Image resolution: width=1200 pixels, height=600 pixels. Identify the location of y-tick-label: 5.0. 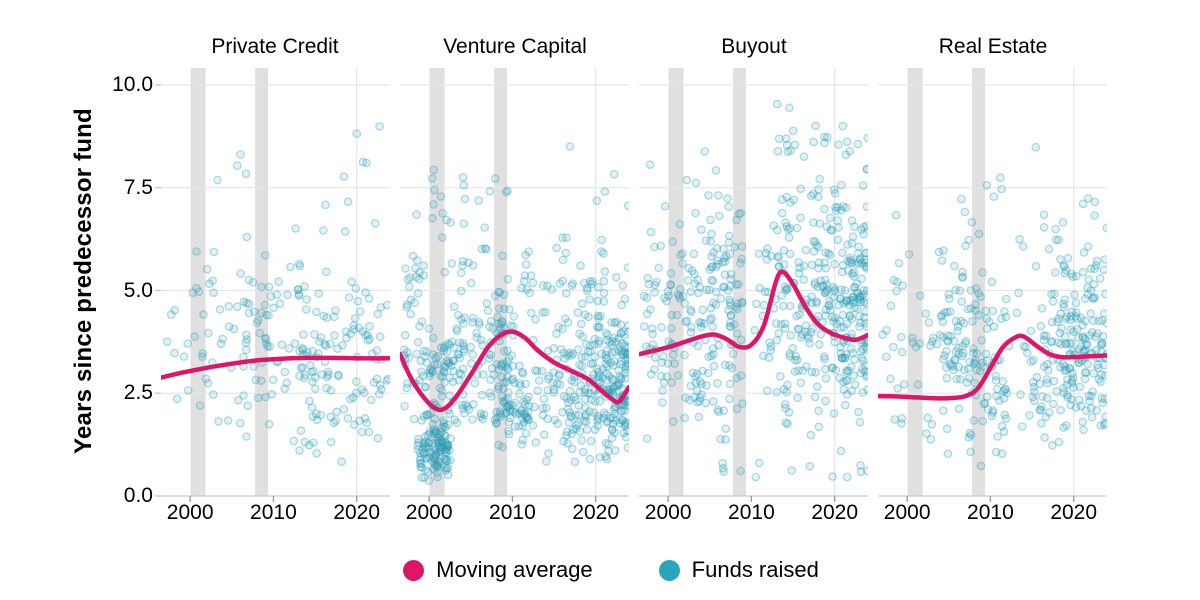
(138, 290).